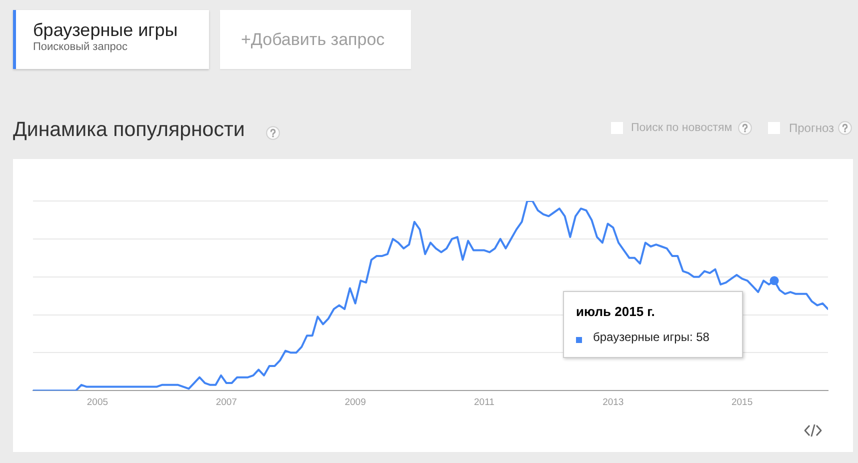  What do you see at coordinates (313, 40) in the screenshot?
I see `text: +Добавить запрос` at bounding box center [313, 40].